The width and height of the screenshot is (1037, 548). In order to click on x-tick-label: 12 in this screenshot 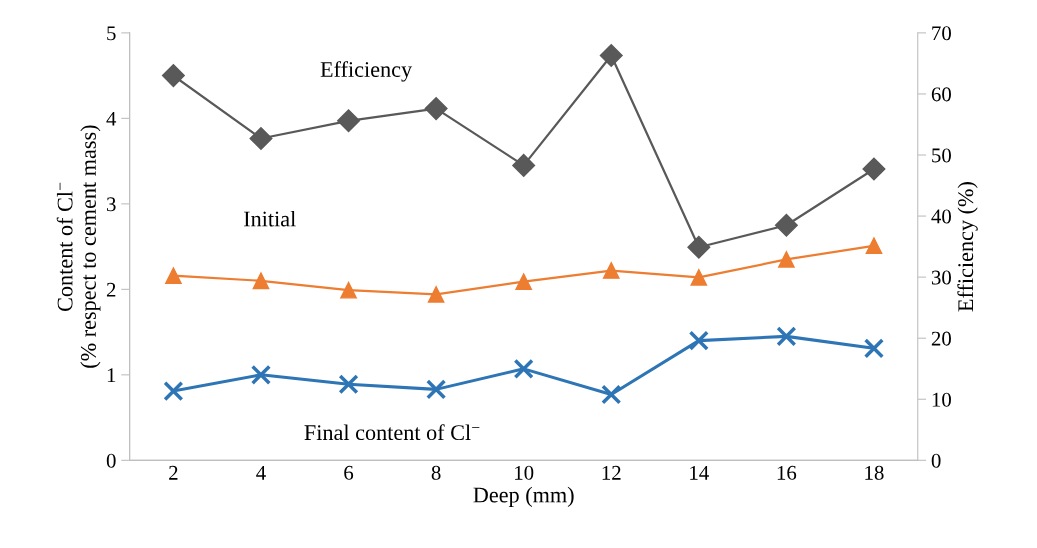, I will do `click(611, 472)`.